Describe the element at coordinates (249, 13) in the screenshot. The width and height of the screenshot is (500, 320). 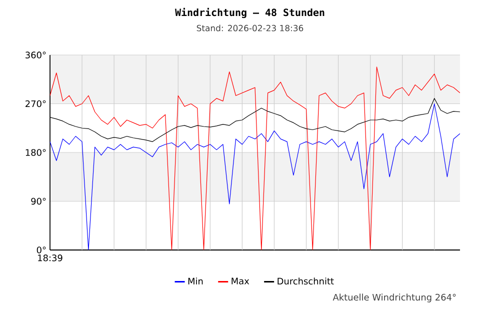
I see `chart-title: Windrichtung – 48 Stunden` at that location.